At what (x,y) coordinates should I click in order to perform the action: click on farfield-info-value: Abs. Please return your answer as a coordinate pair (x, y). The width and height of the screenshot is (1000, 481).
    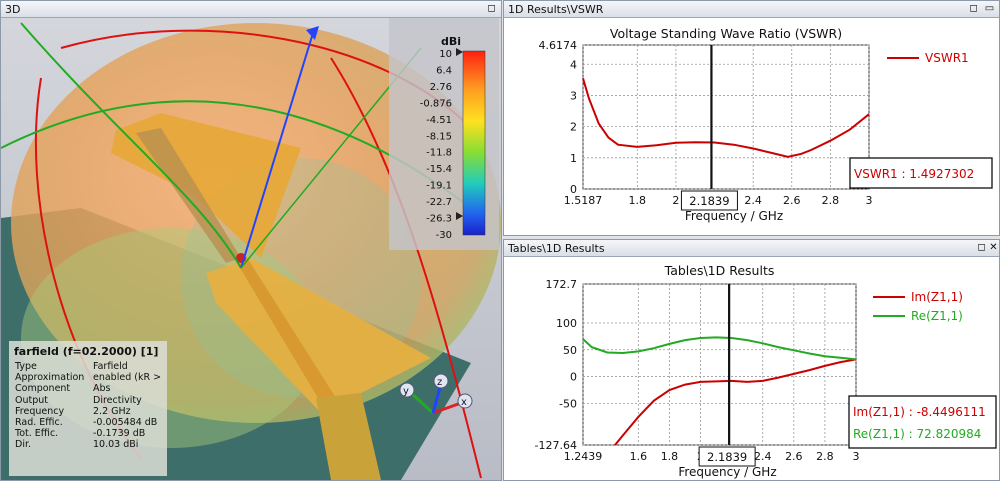
    Looking at the image, I should click on (102, 389).